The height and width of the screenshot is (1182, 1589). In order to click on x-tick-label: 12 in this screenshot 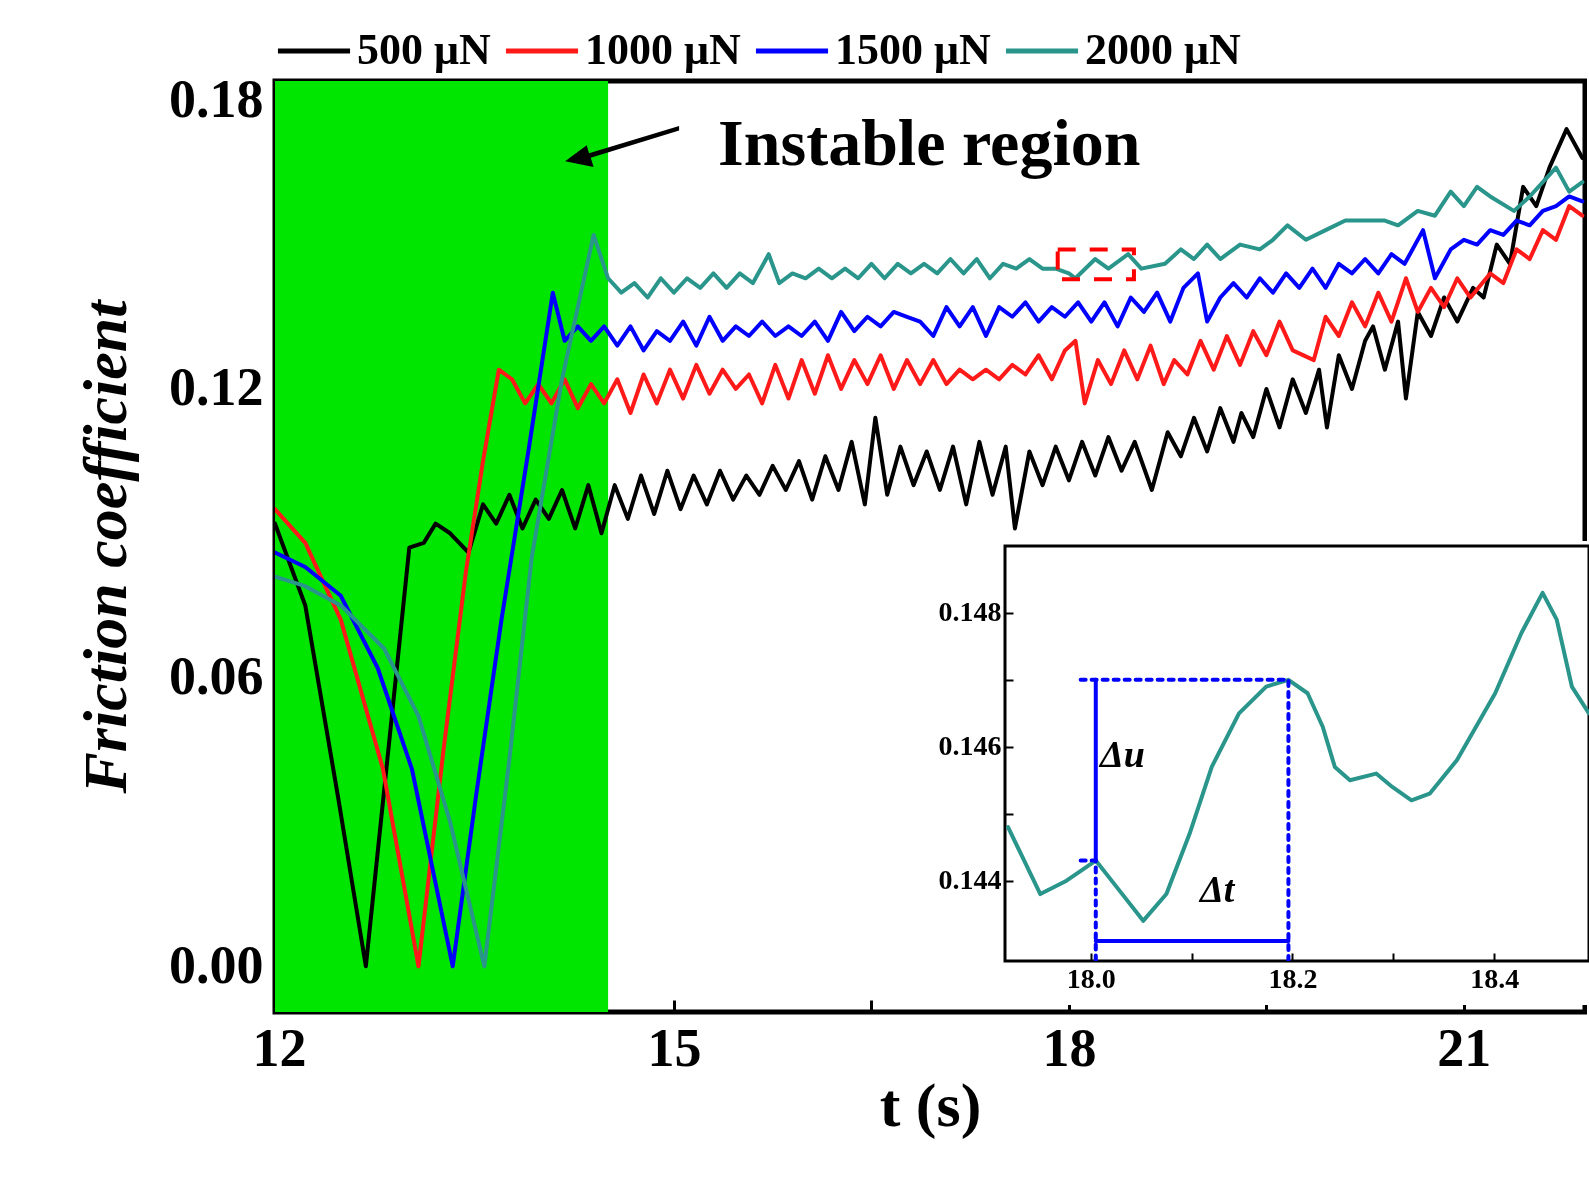, I will do `click(279, 1047)`.